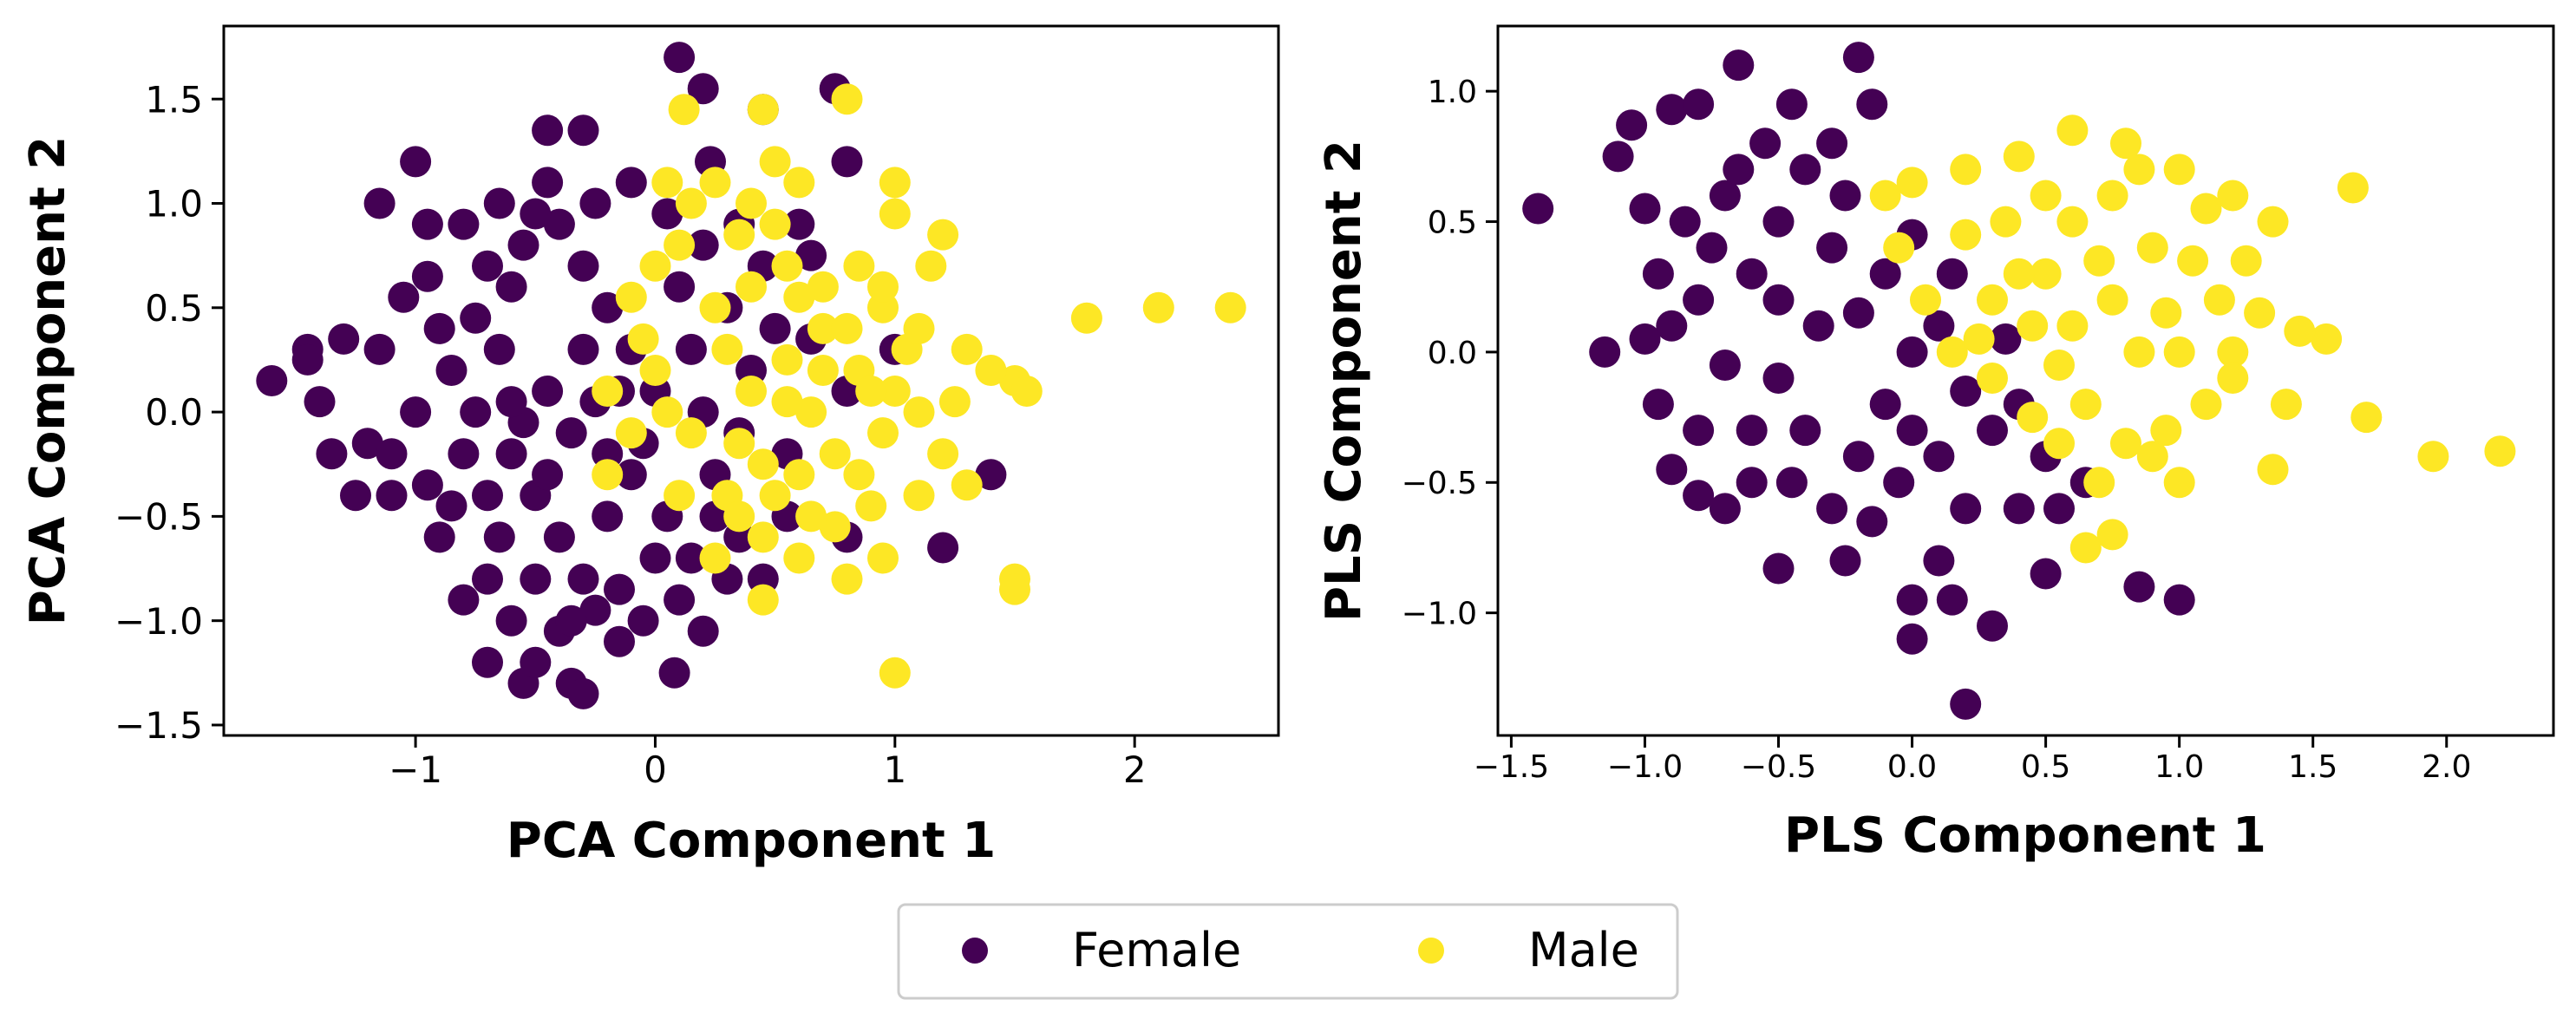 This screenshot has width=2576, height=1026. I want to click on pca-y-tick-label: 0.5, so click(174, 308).